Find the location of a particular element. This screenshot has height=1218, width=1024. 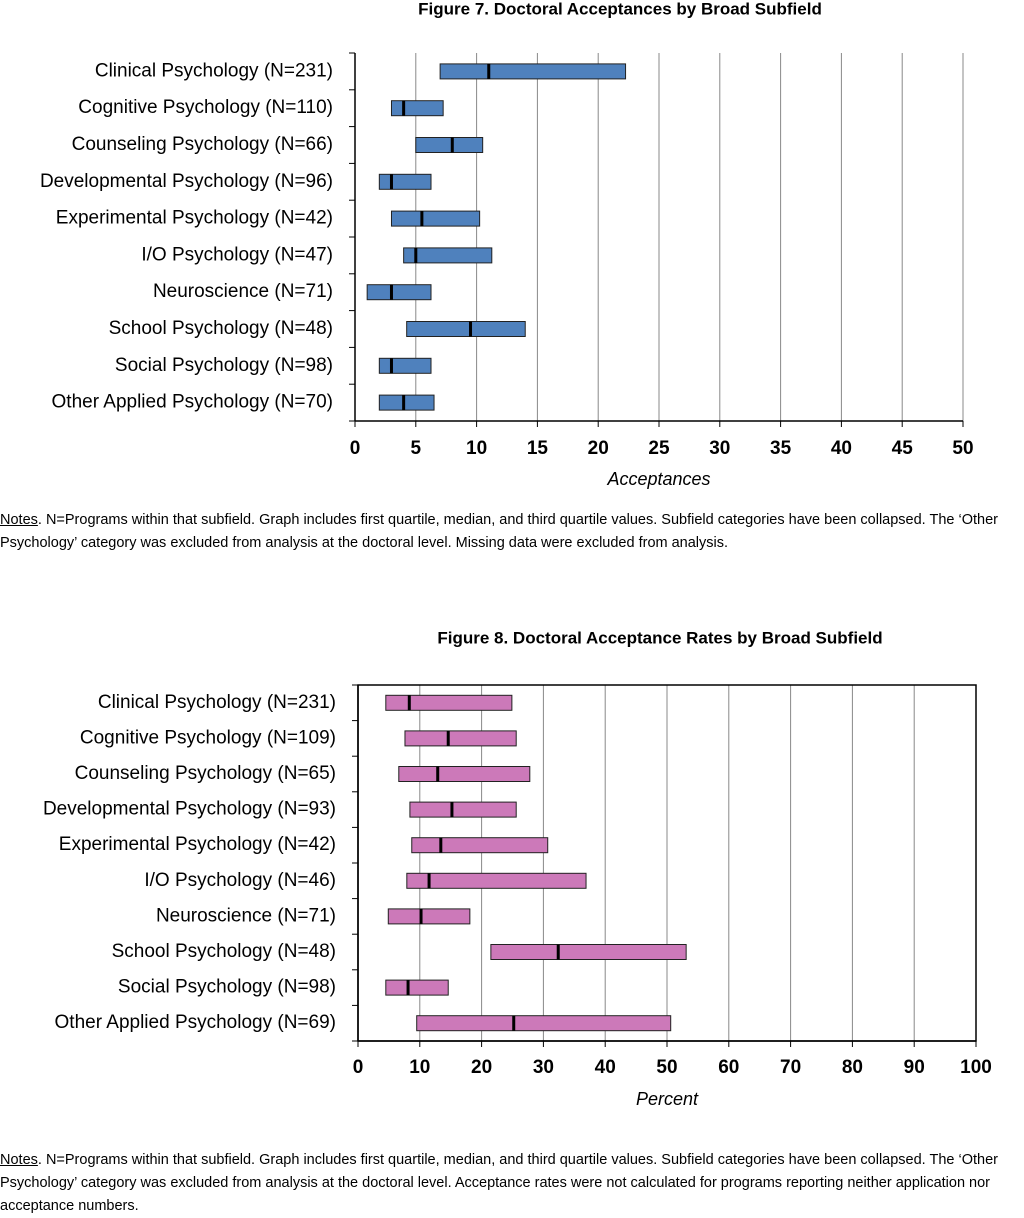

category-label: Cognitive Psychology (N=109) is located at coordinates (208, 737).